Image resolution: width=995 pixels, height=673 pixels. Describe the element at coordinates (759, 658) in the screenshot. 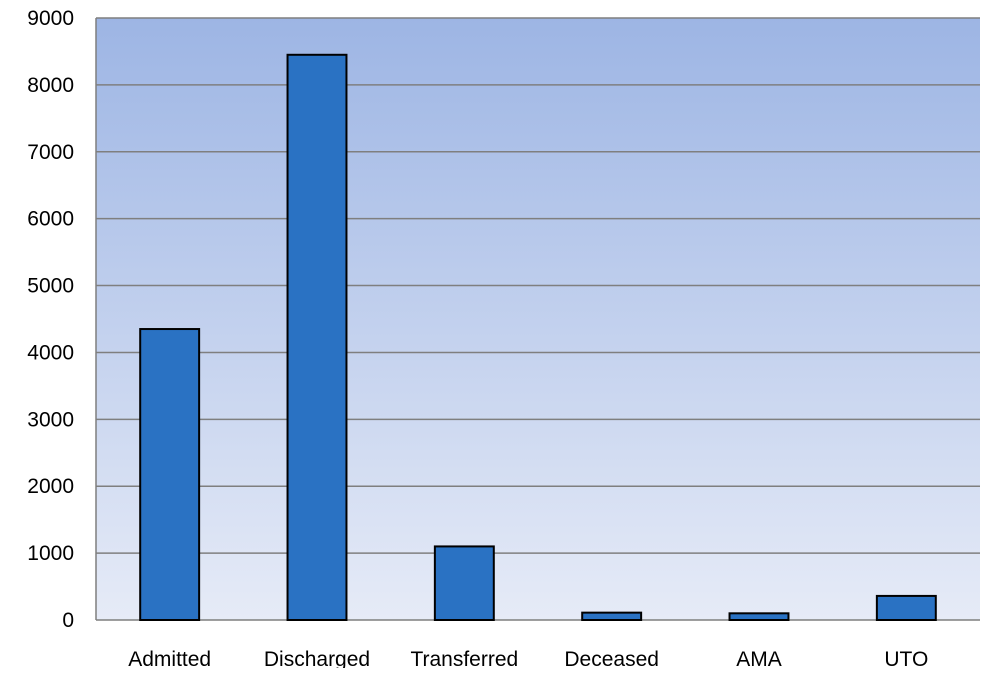

I see `x-tick-label: AMA` at that location.